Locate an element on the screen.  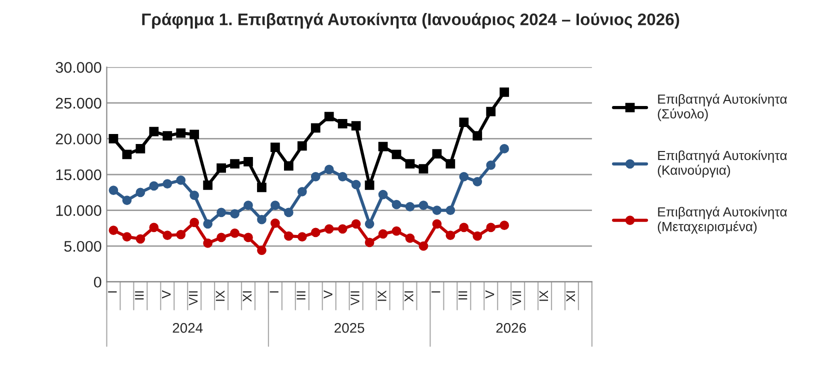
y-tick-label: 10.000 is located at coordinates (79, 210).